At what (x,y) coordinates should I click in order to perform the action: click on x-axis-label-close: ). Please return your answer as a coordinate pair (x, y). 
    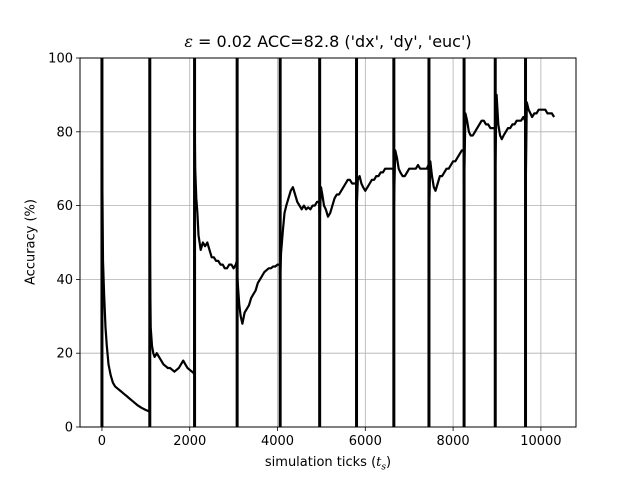
    Looking at the image, I should click on (389, 462).